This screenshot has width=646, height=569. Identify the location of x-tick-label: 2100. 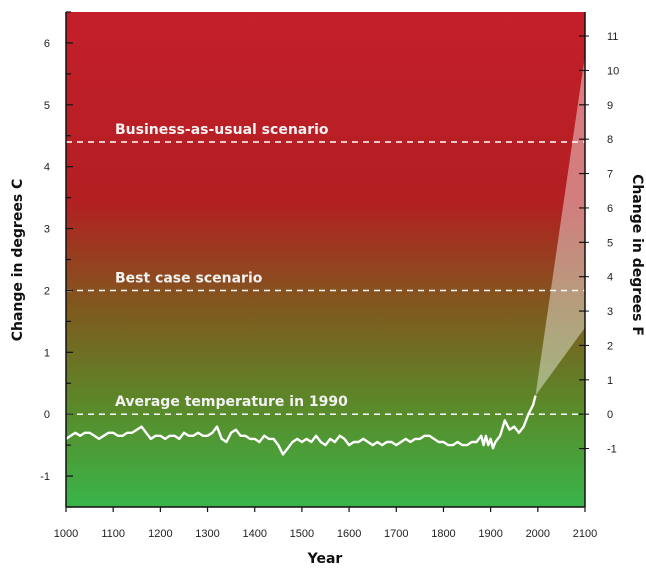
(585, 534).